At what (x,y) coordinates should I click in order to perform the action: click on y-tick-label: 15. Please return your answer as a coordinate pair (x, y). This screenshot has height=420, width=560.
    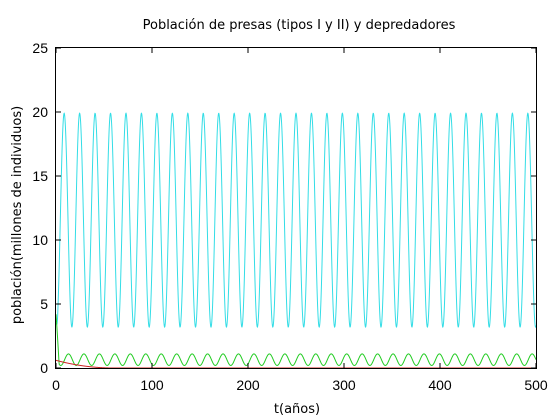
    Looking at the image, I should click on (40, 176).